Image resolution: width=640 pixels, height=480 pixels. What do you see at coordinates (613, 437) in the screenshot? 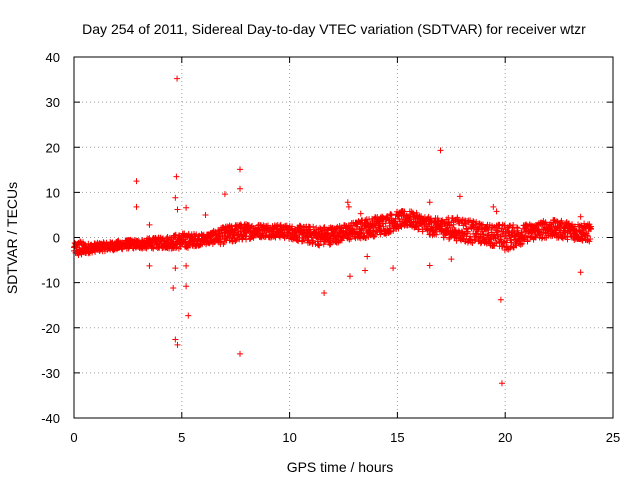
I see `x-tick-label: 25` at bounding box center [613, 437].